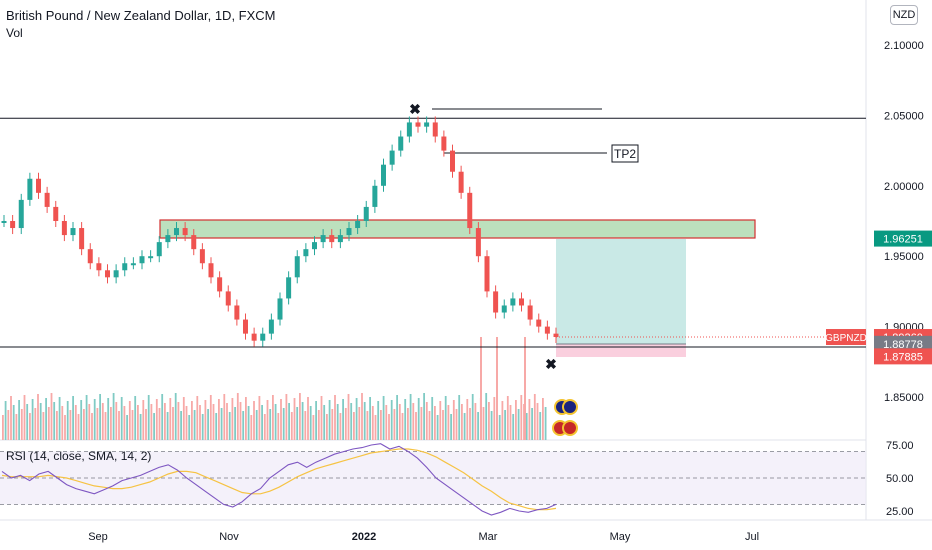 This screenshot has height=550, width=932. I want to click on x-tick-label: Mar, so click(488, 537).